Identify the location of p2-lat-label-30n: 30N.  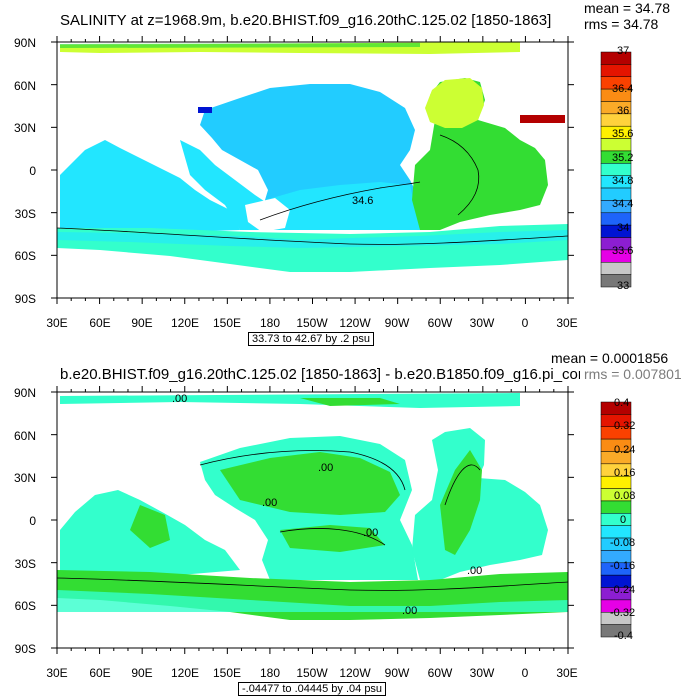
(24, 478).